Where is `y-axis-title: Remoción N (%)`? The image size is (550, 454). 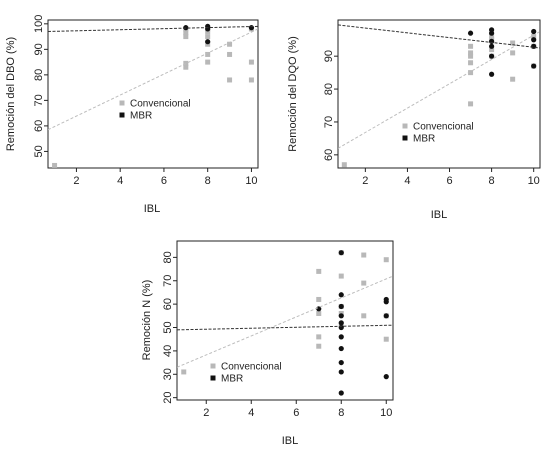 y-axis-title: Remoción N (%) is located at coordinates (147, 320).